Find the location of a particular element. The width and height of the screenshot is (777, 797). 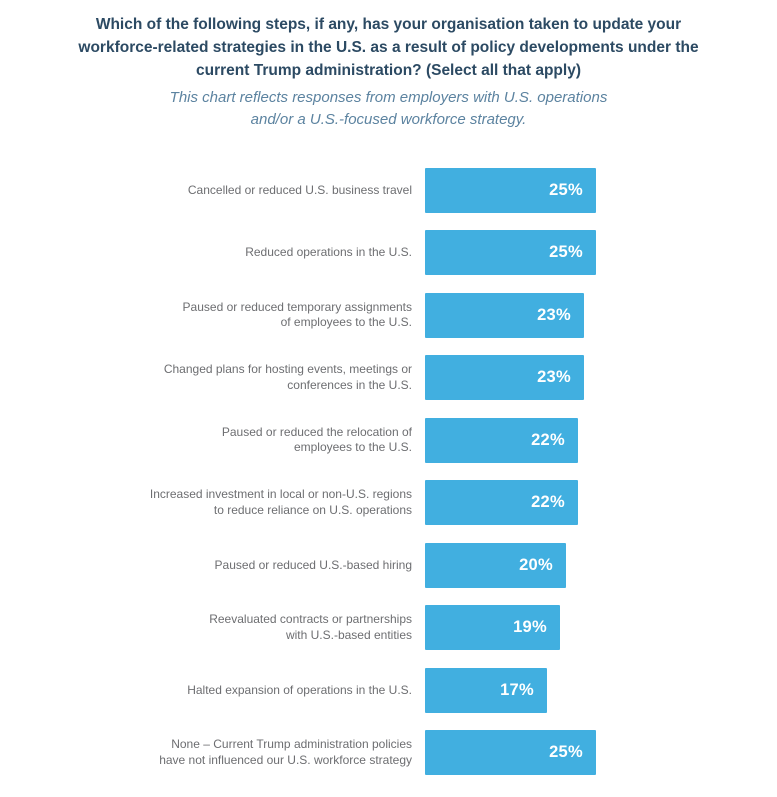

bar: 17% is located at coordinates (486, 690).